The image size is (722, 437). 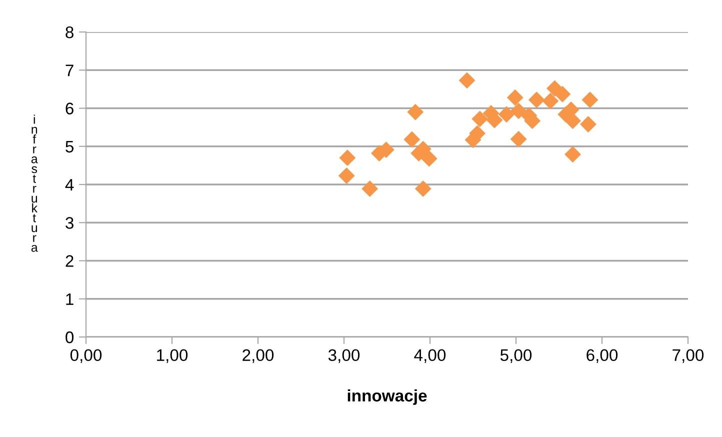 I want to click on x-tick-label: 7,00, so click(x=688, y=356).